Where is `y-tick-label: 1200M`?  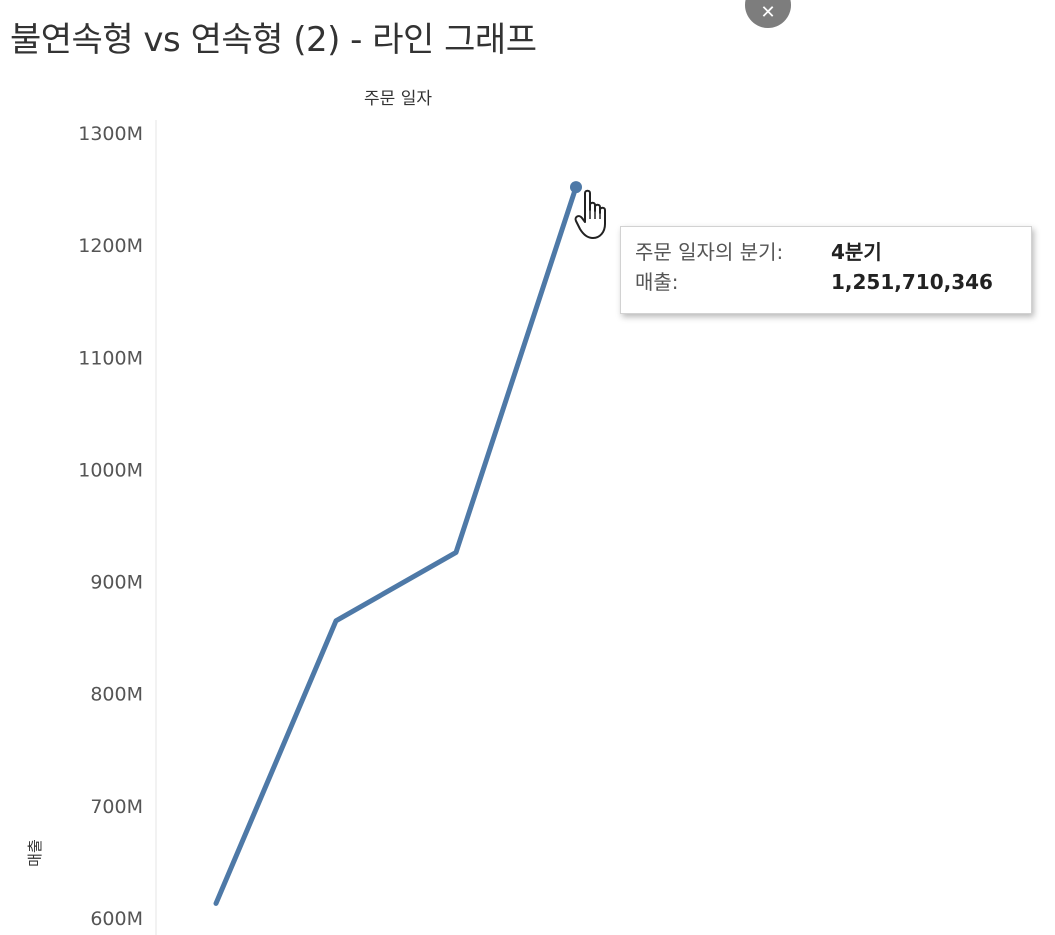 y-tick-label: 1200M is located at coordinates (110, 246).